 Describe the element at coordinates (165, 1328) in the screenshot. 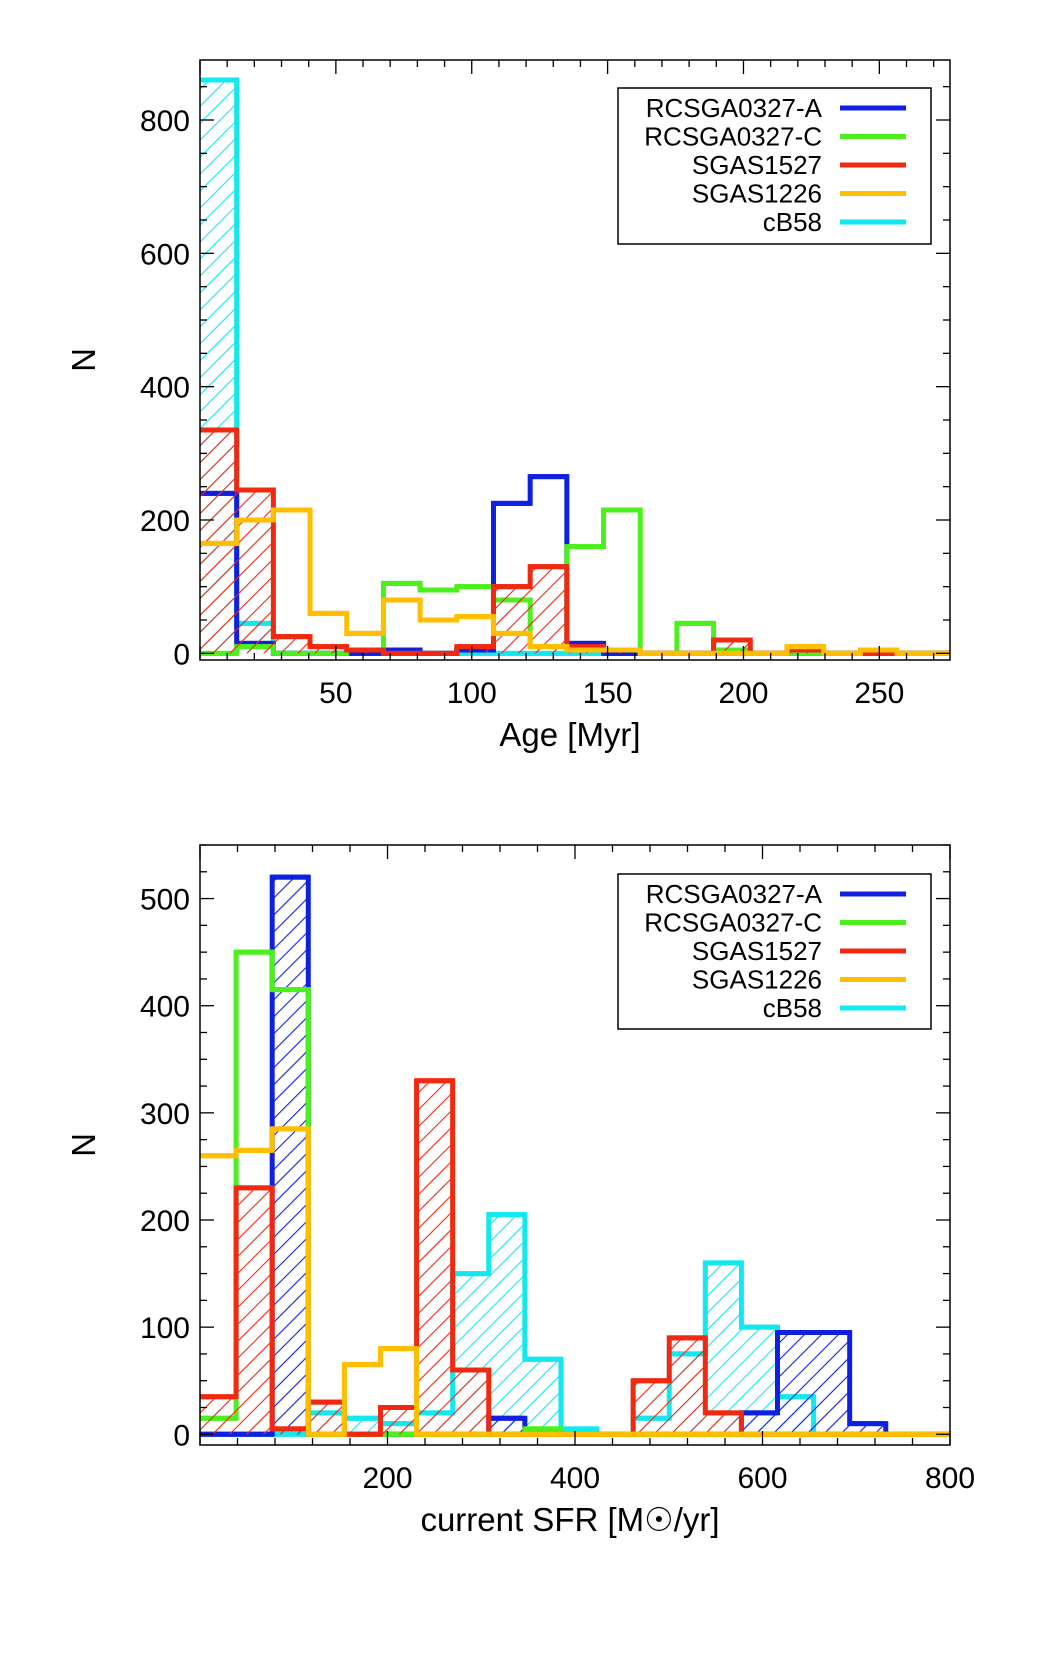

I see `y-tick-label: 100` at that location.